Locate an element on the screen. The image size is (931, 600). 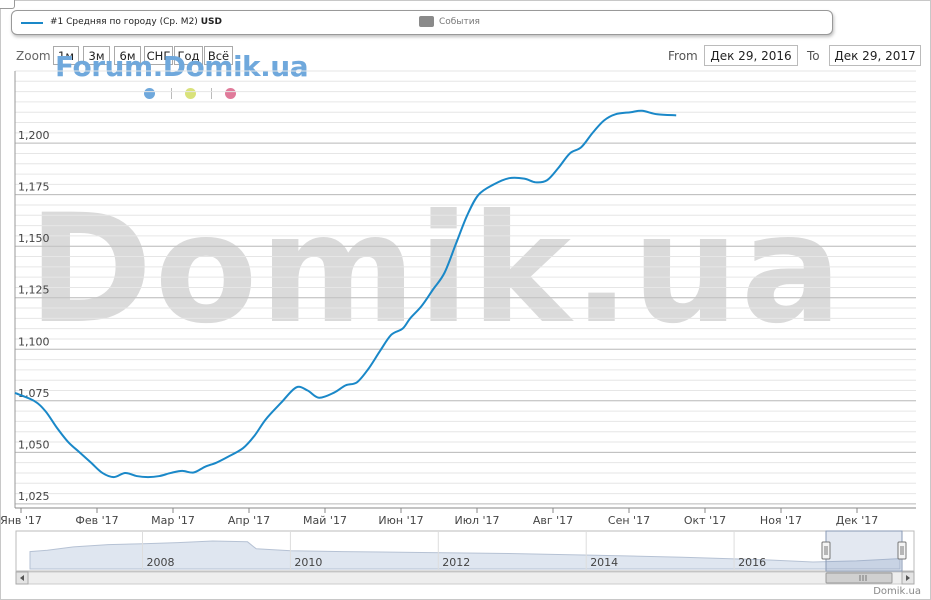
watermark-forum: Forum.Domik.ua is located at coordinates (182, 66).